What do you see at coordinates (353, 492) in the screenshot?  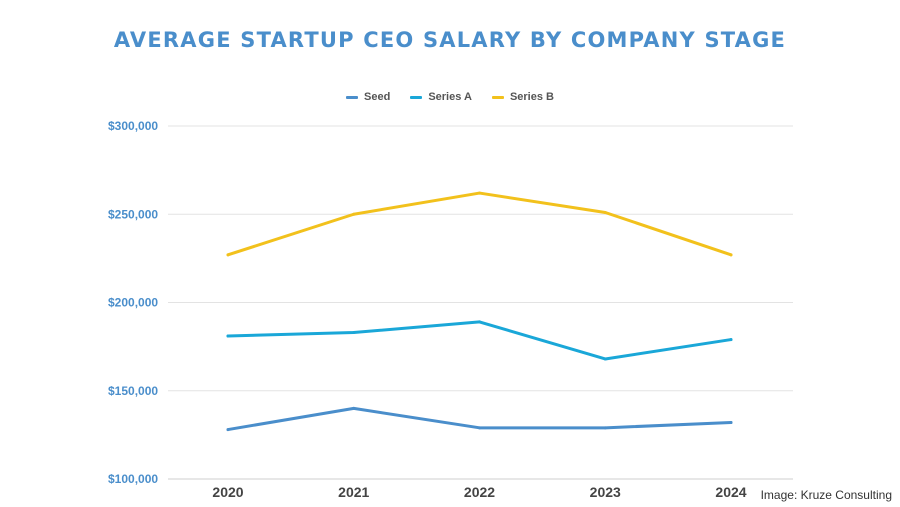 I see `x-tick-label: 2021` at bounding box center [353, 492].